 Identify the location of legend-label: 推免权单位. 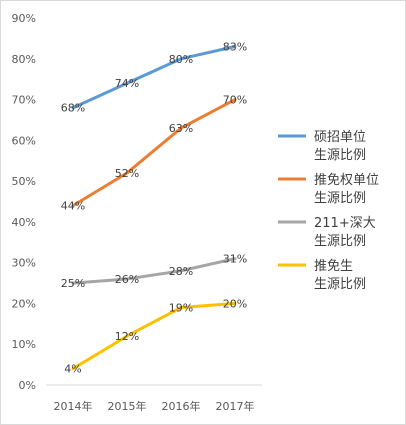
(346, 180).